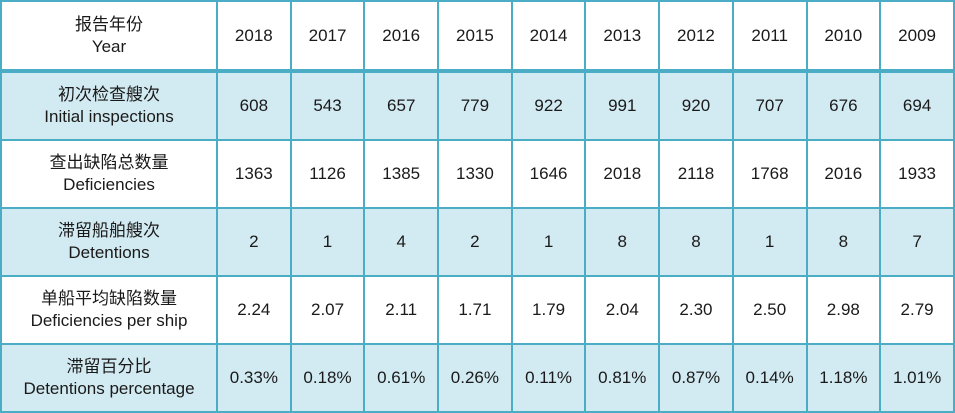 The height and width of the screenshot is (413, 955). What do you see at coordinates (109, 252) in the screenshot?
I see `row-label-en: Detentions` at bounding box center [109, 252].